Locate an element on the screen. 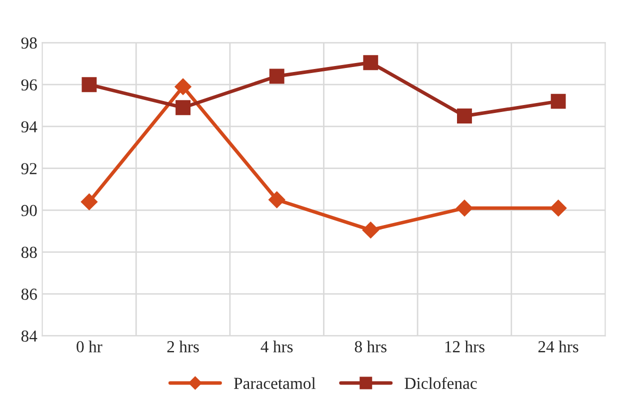  legend-label: Paracetamol is located at coordinates (275, 383).